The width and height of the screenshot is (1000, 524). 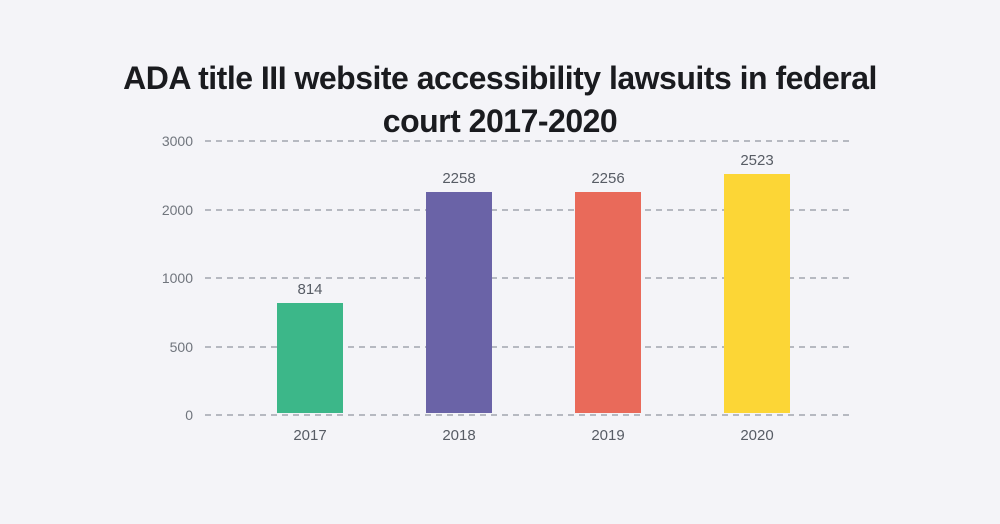 What do you see at coordinates (177, 141) in the screenshot?
I see `y-tick-label-3000: 3000` at bounding box center [177, 141].